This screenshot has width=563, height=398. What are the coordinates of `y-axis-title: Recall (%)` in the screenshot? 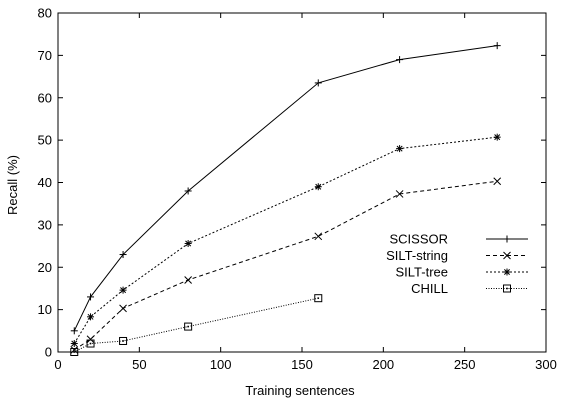 It's located at (12, 185).